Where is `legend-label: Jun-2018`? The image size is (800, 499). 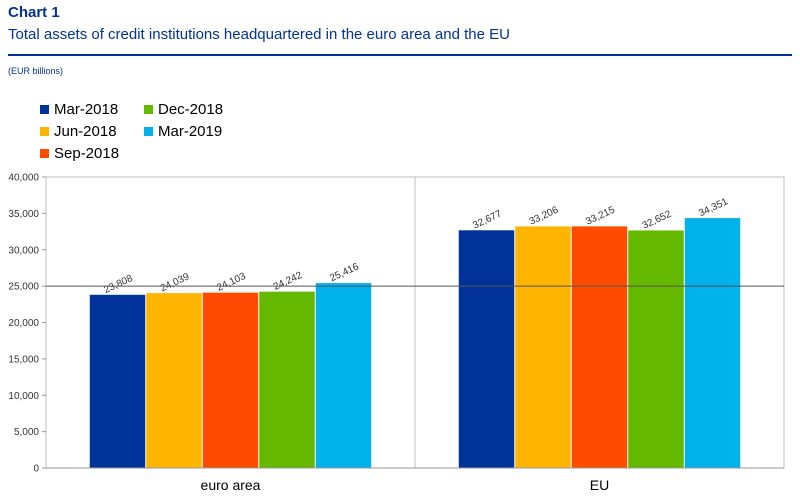 legend-label: Jun-2018 is located at coordinates (85, 131).